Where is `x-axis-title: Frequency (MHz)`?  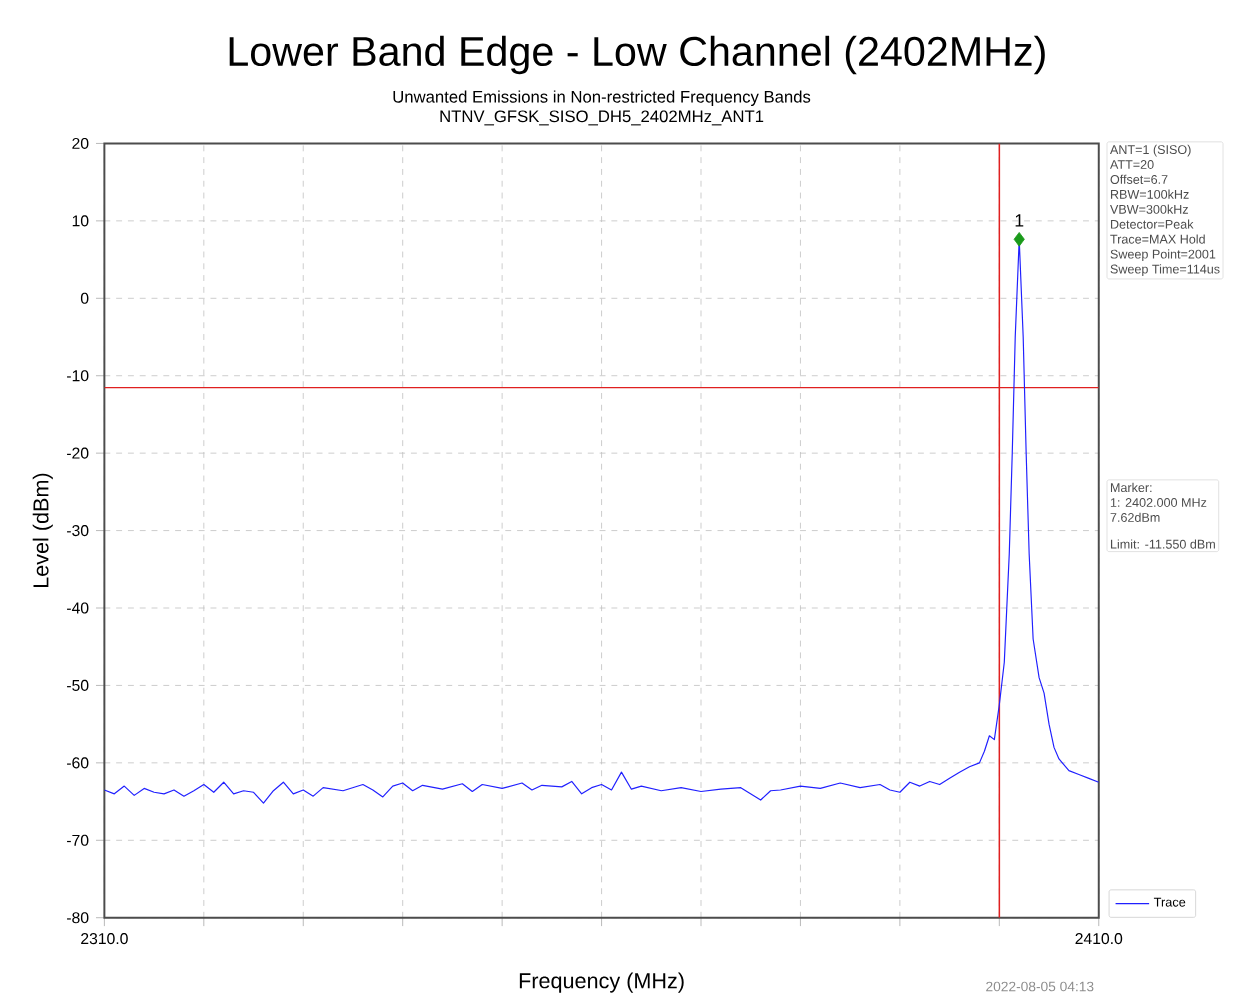 x-axis-title: Frequency (MHz) is located at coordinates (601, 982).